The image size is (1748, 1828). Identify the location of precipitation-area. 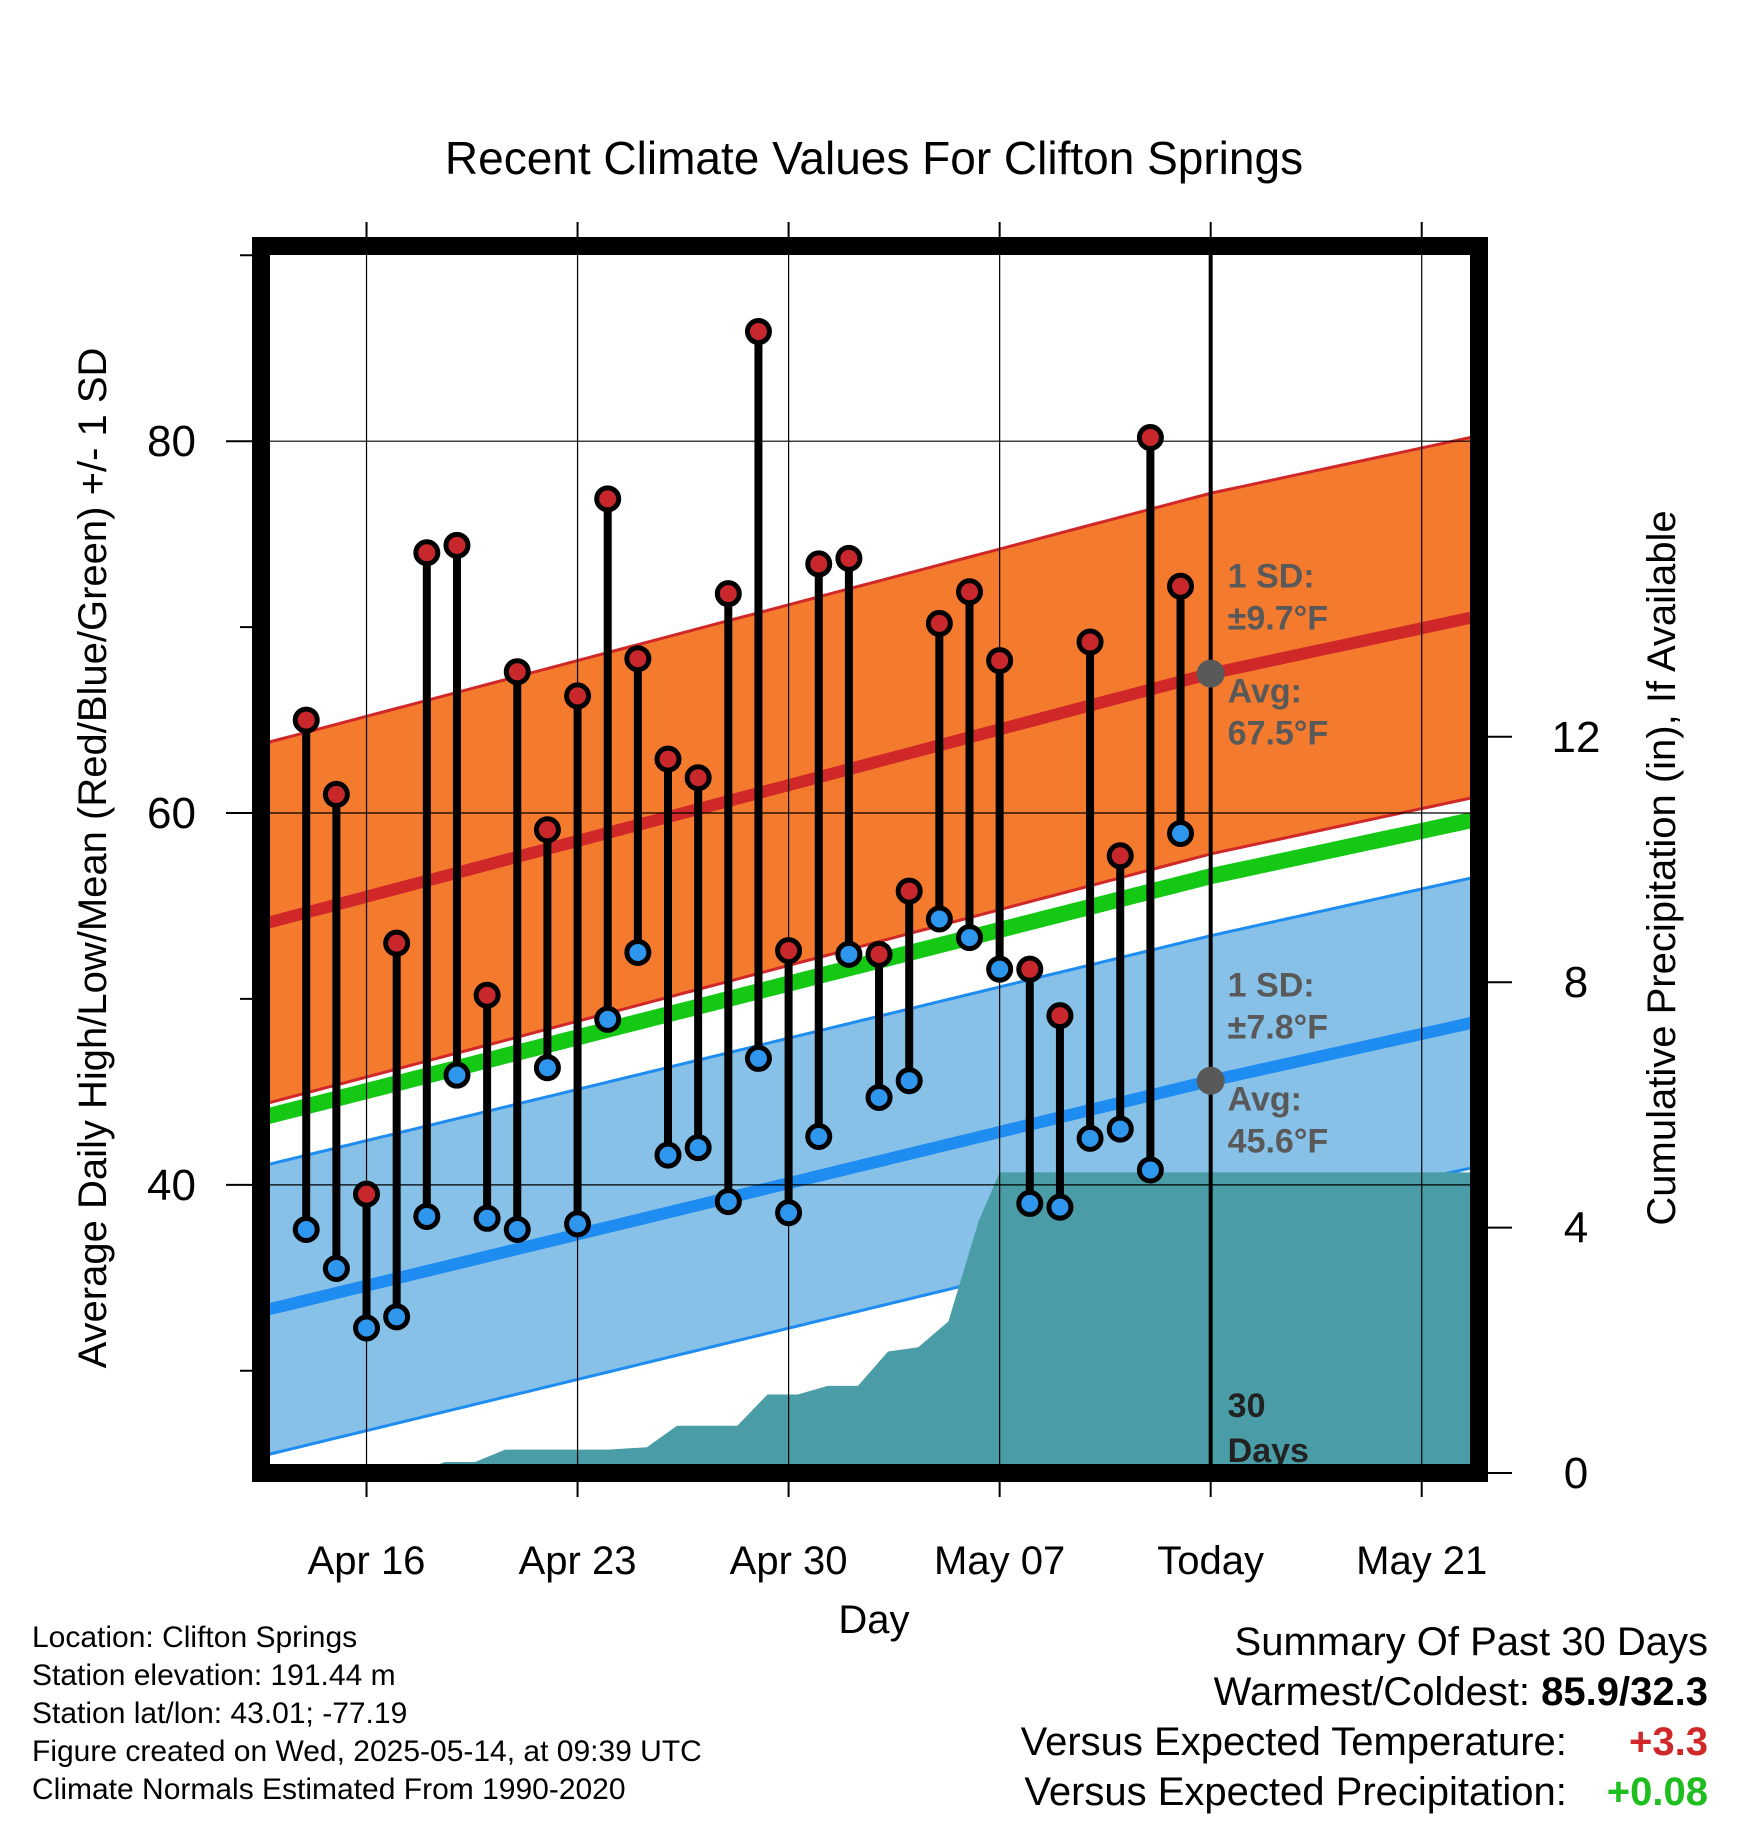
(870, 1322).